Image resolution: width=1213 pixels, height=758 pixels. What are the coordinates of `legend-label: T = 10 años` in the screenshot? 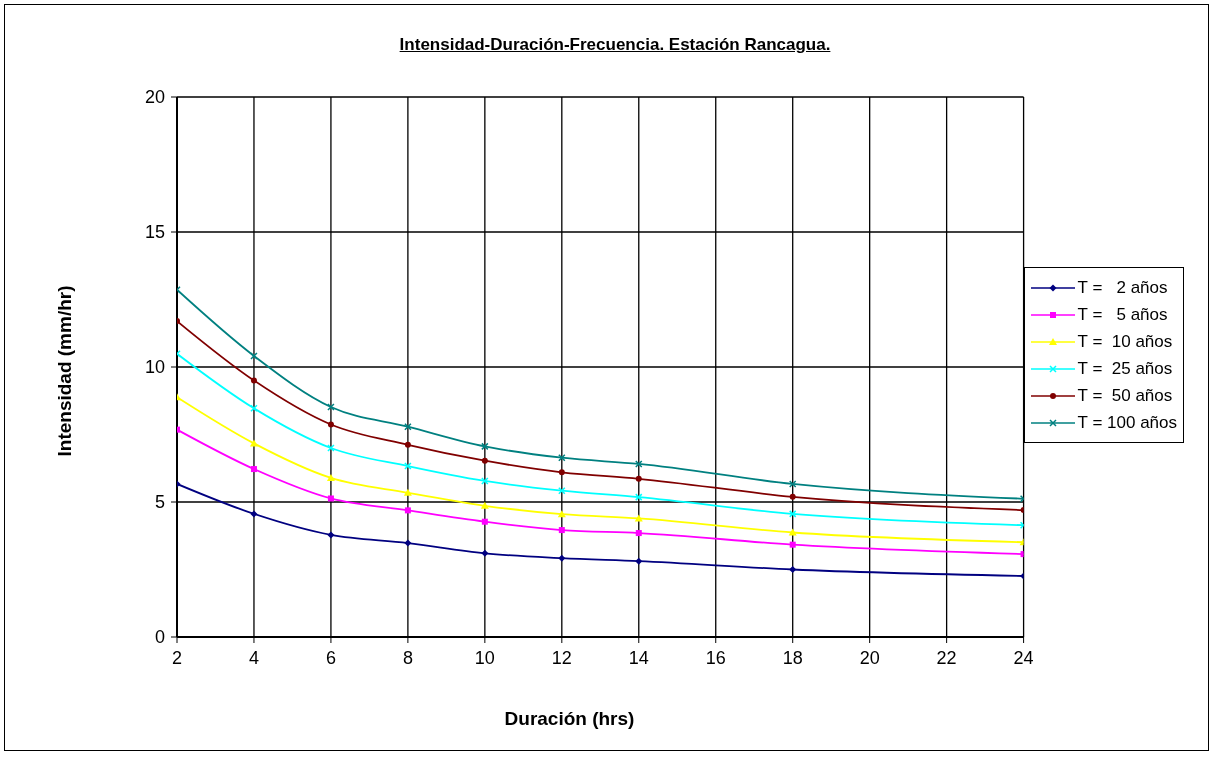 It's located at (1125, 341).